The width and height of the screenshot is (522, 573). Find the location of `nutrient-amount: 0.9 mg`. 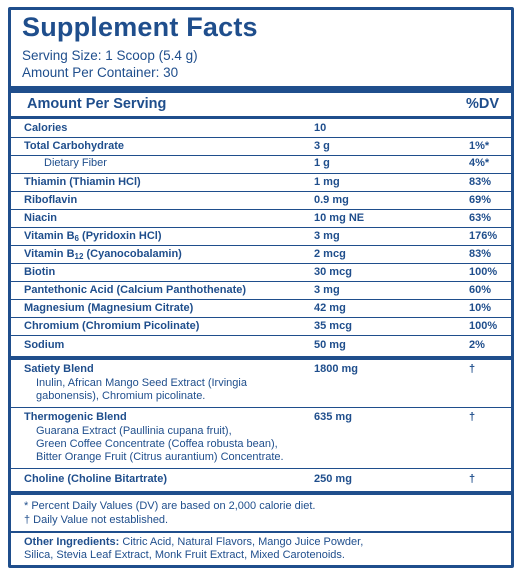

nutrient-amount: 0.9 mg is located at coordinates (331, 200).